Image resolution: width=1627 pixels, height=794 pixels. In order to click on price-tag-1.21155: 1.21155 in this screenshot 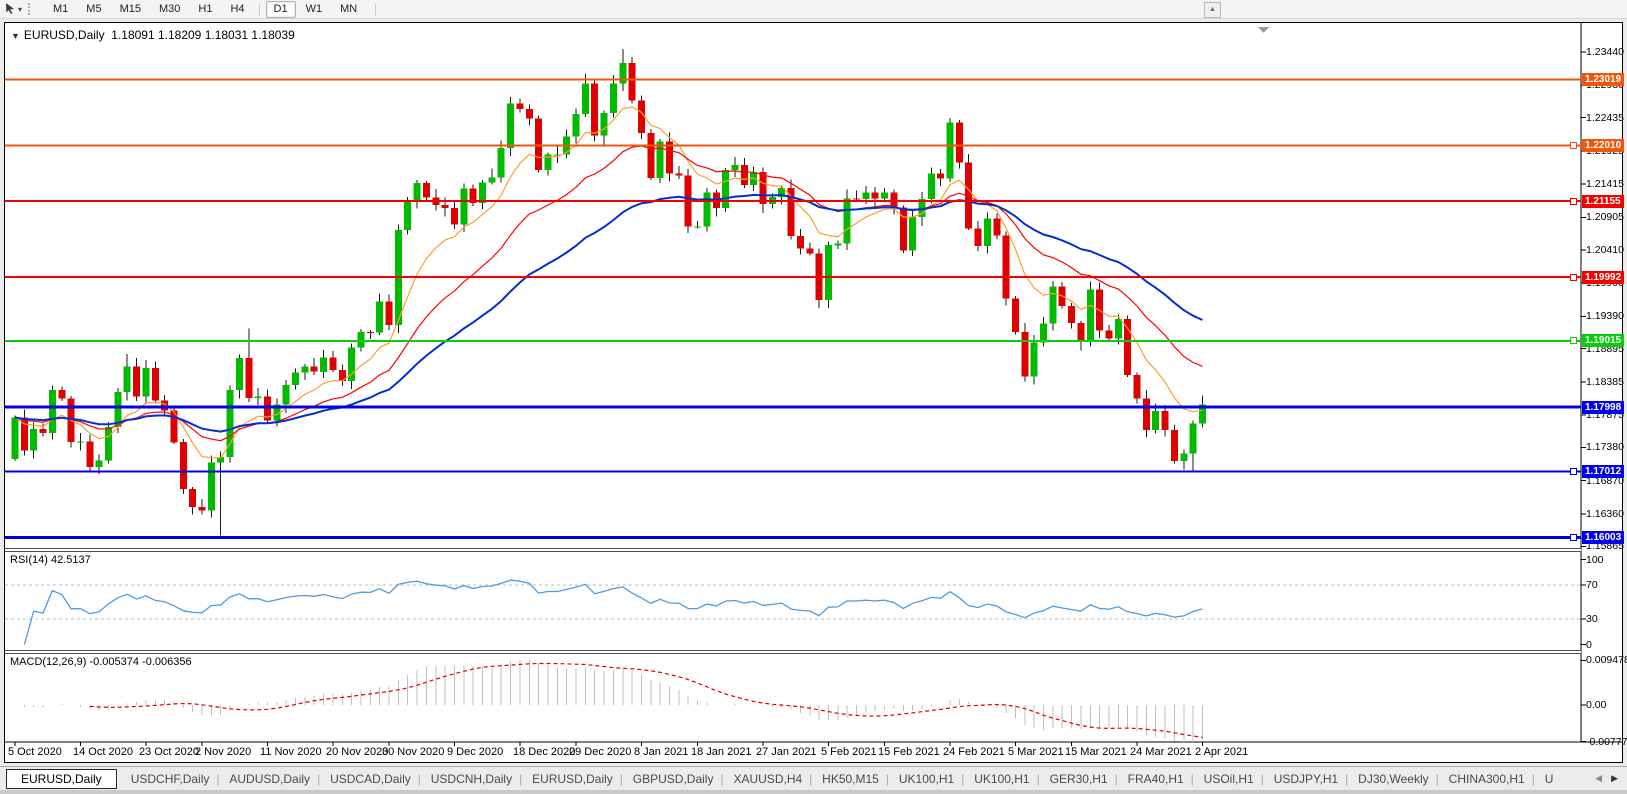, I will do `click(1603, 201)`.